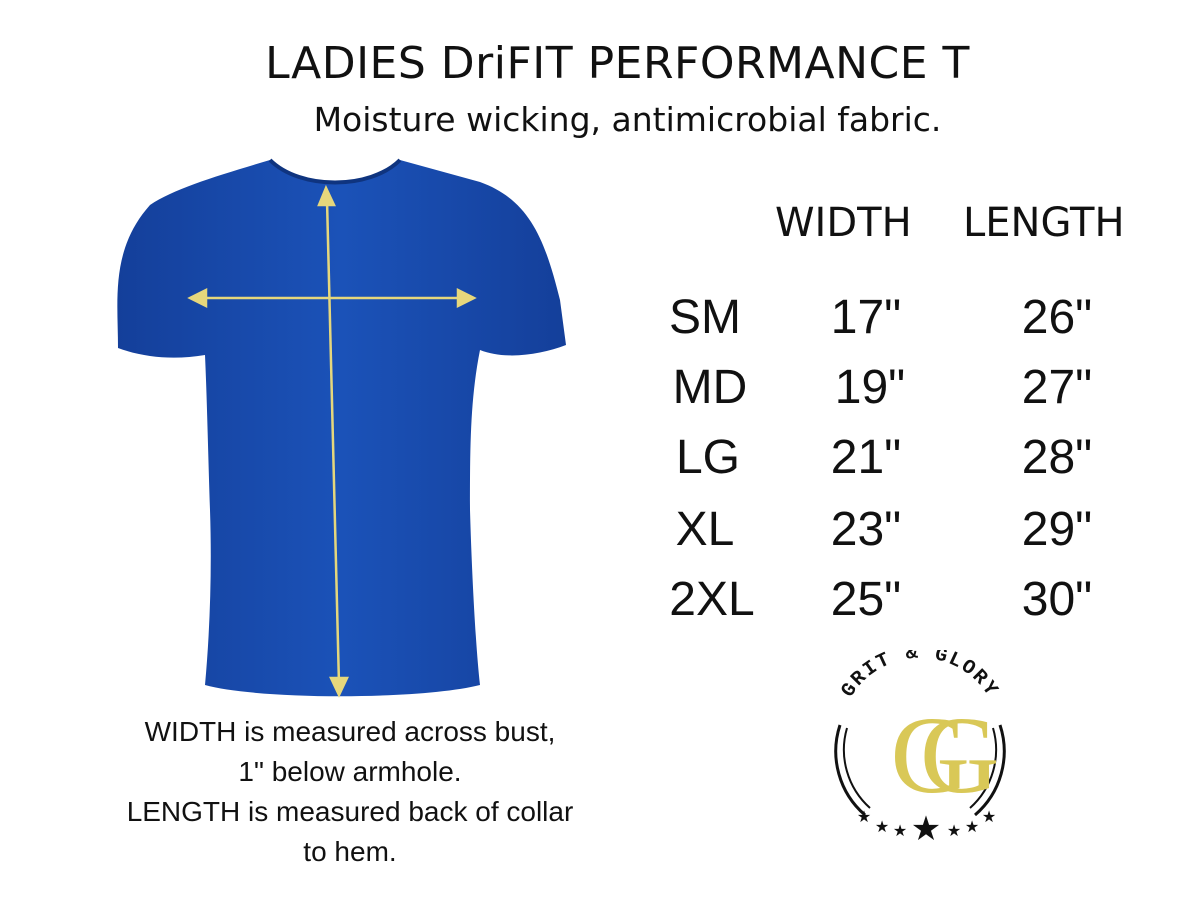 The image size is (1200, 899). I want to click on caption-line: LENGTH is measured back of collar, so click(350, 811).